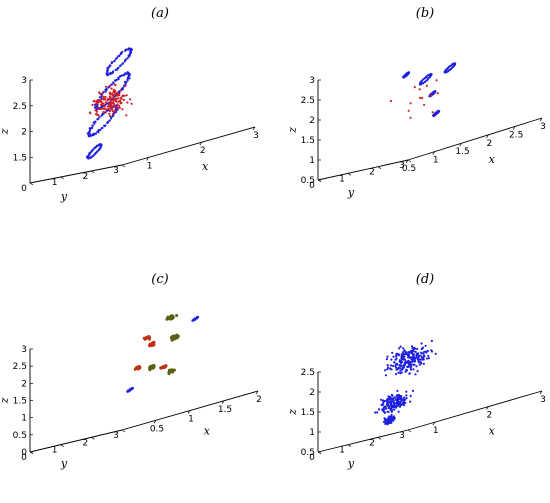  What do you see at coordinates (475, 139) in the screenshot?
I see `panel-b-x-axis` at bounding box center [475, 139].